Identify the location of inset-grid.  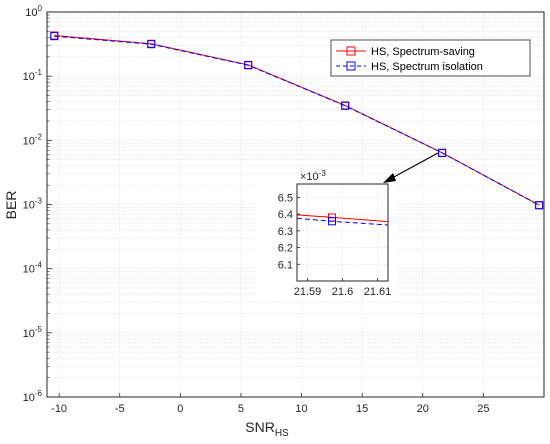
(342, 232).